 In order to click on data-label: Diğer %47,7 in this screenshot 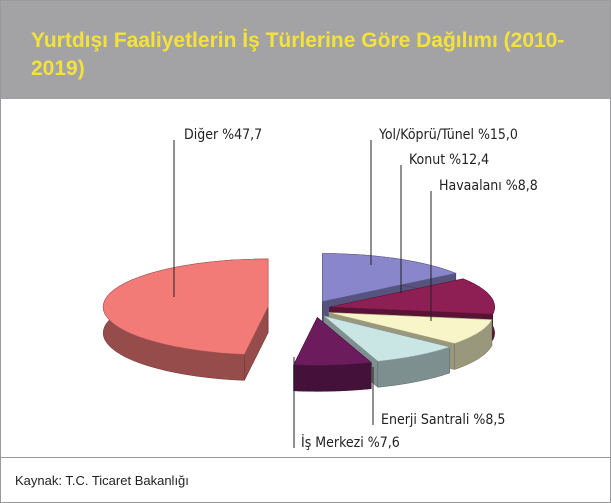, I will do `click(223, 135)`.